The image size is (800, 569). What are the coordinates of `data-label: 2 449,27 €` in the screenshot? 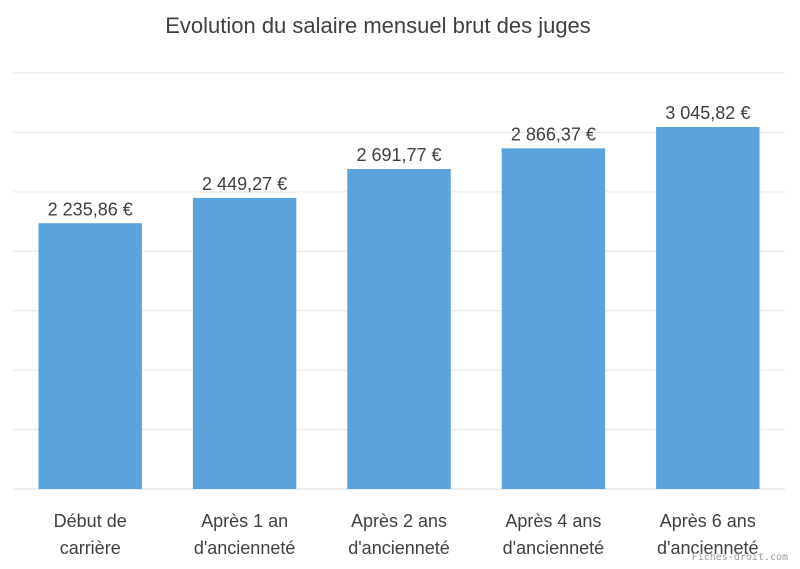 It's located at (244, 184).